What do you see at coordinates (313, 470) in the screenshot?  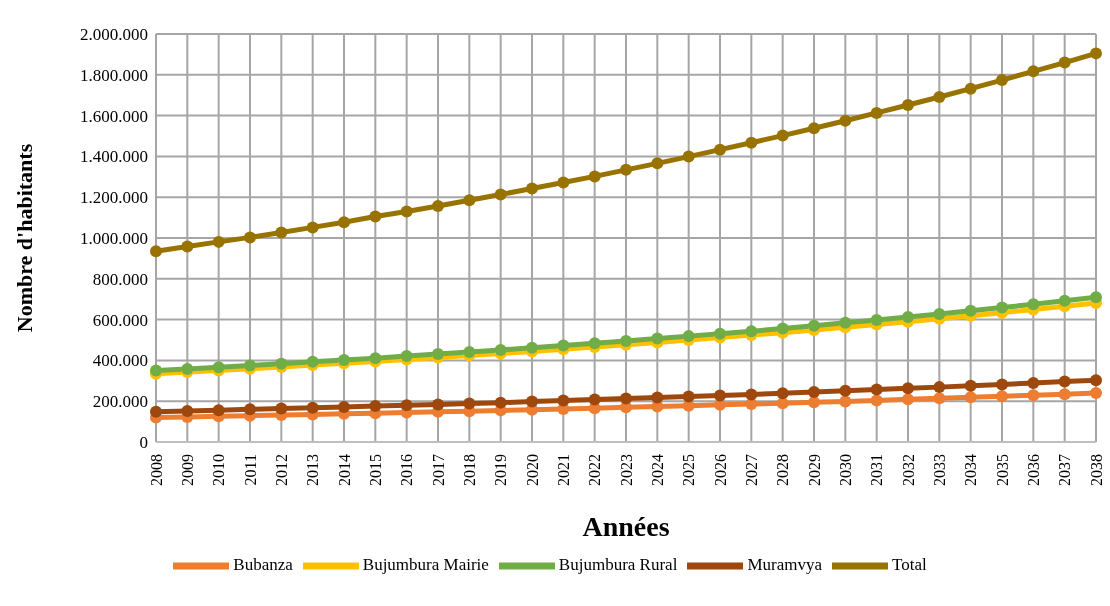 I see `x-tick-label: 2013` at bounding box center [313, 470].